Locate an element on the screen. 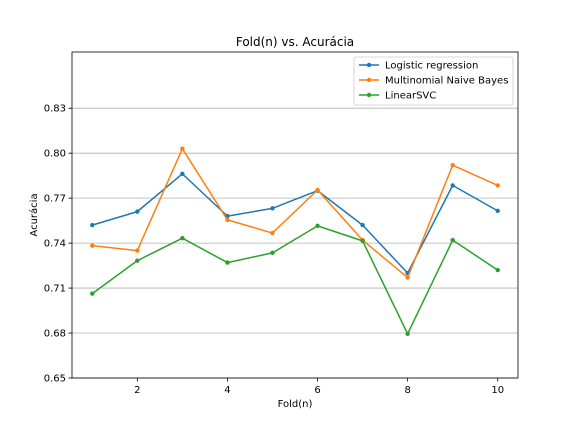 This screenshot has height=436, width=576. y-tick-label: 0.71 is located at coordinates (55, 289).